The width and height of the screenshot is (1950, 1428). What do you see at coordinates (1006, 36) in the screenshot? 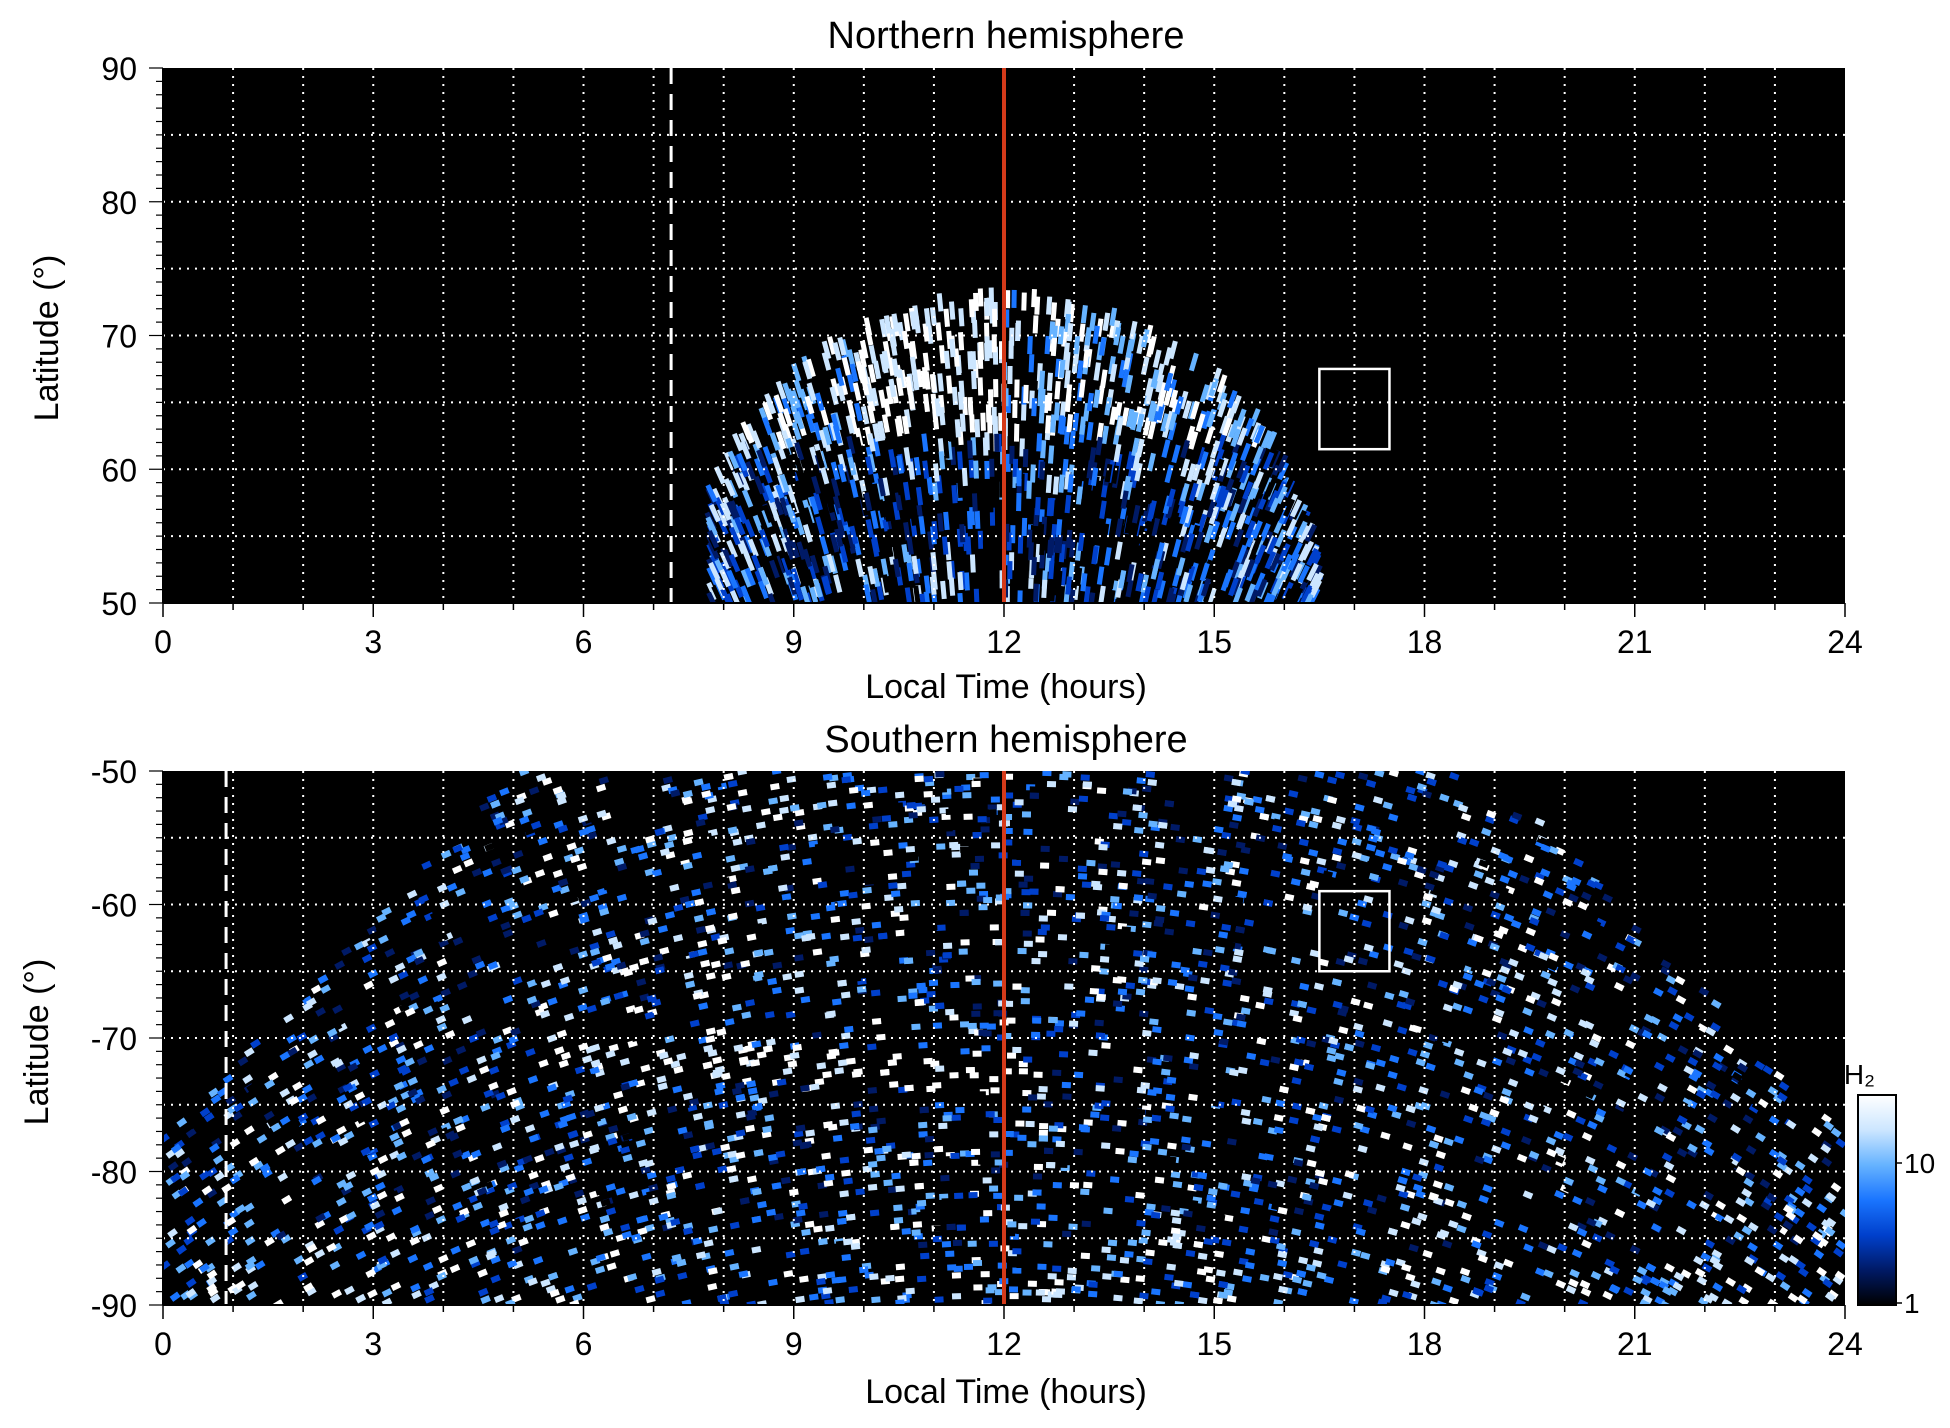
I see `northern-title: Northern hemisphere` at bounding box center [1006, 36].